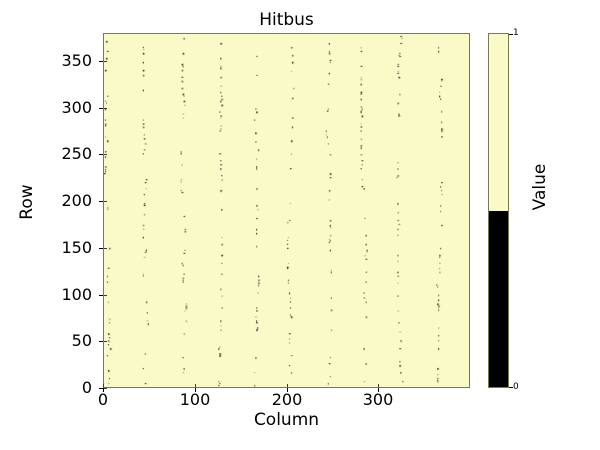 Image resolution: width=600 pixels, height=450 pixels. I want to click on y-tick-label: 300, so click(76, 107).